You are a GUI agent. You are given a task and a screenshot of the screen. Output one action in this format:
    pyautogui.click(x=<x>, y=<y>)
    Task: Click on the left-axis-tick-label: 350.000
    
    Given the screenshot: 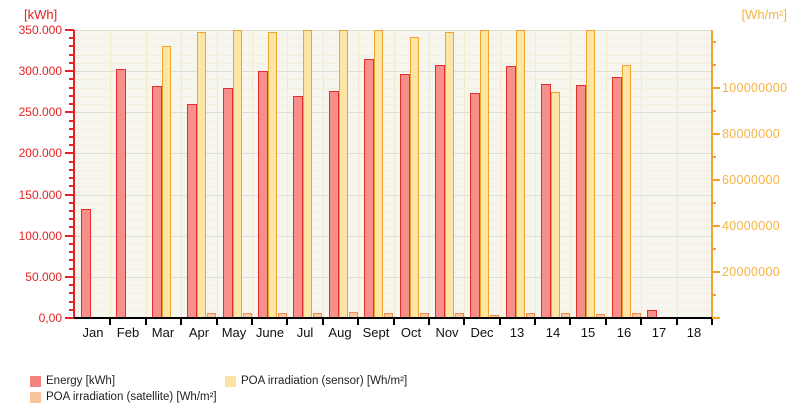 What is the action you would take?
    pyautogui.click(x=40, y=30)
    